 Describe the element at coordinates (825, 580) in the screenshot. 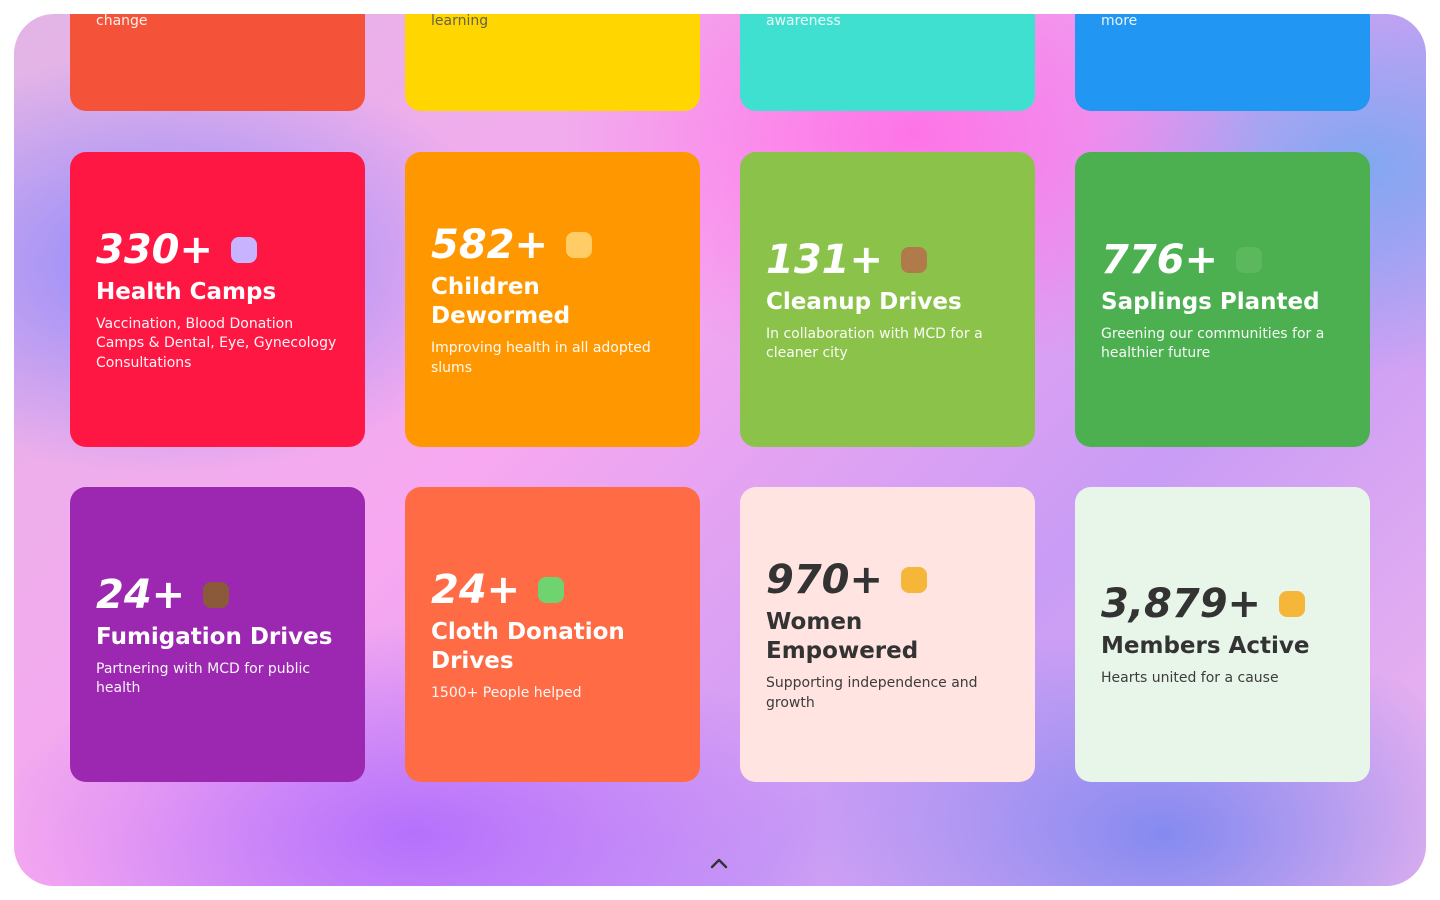

I see `stat-number: 970+` at that location.